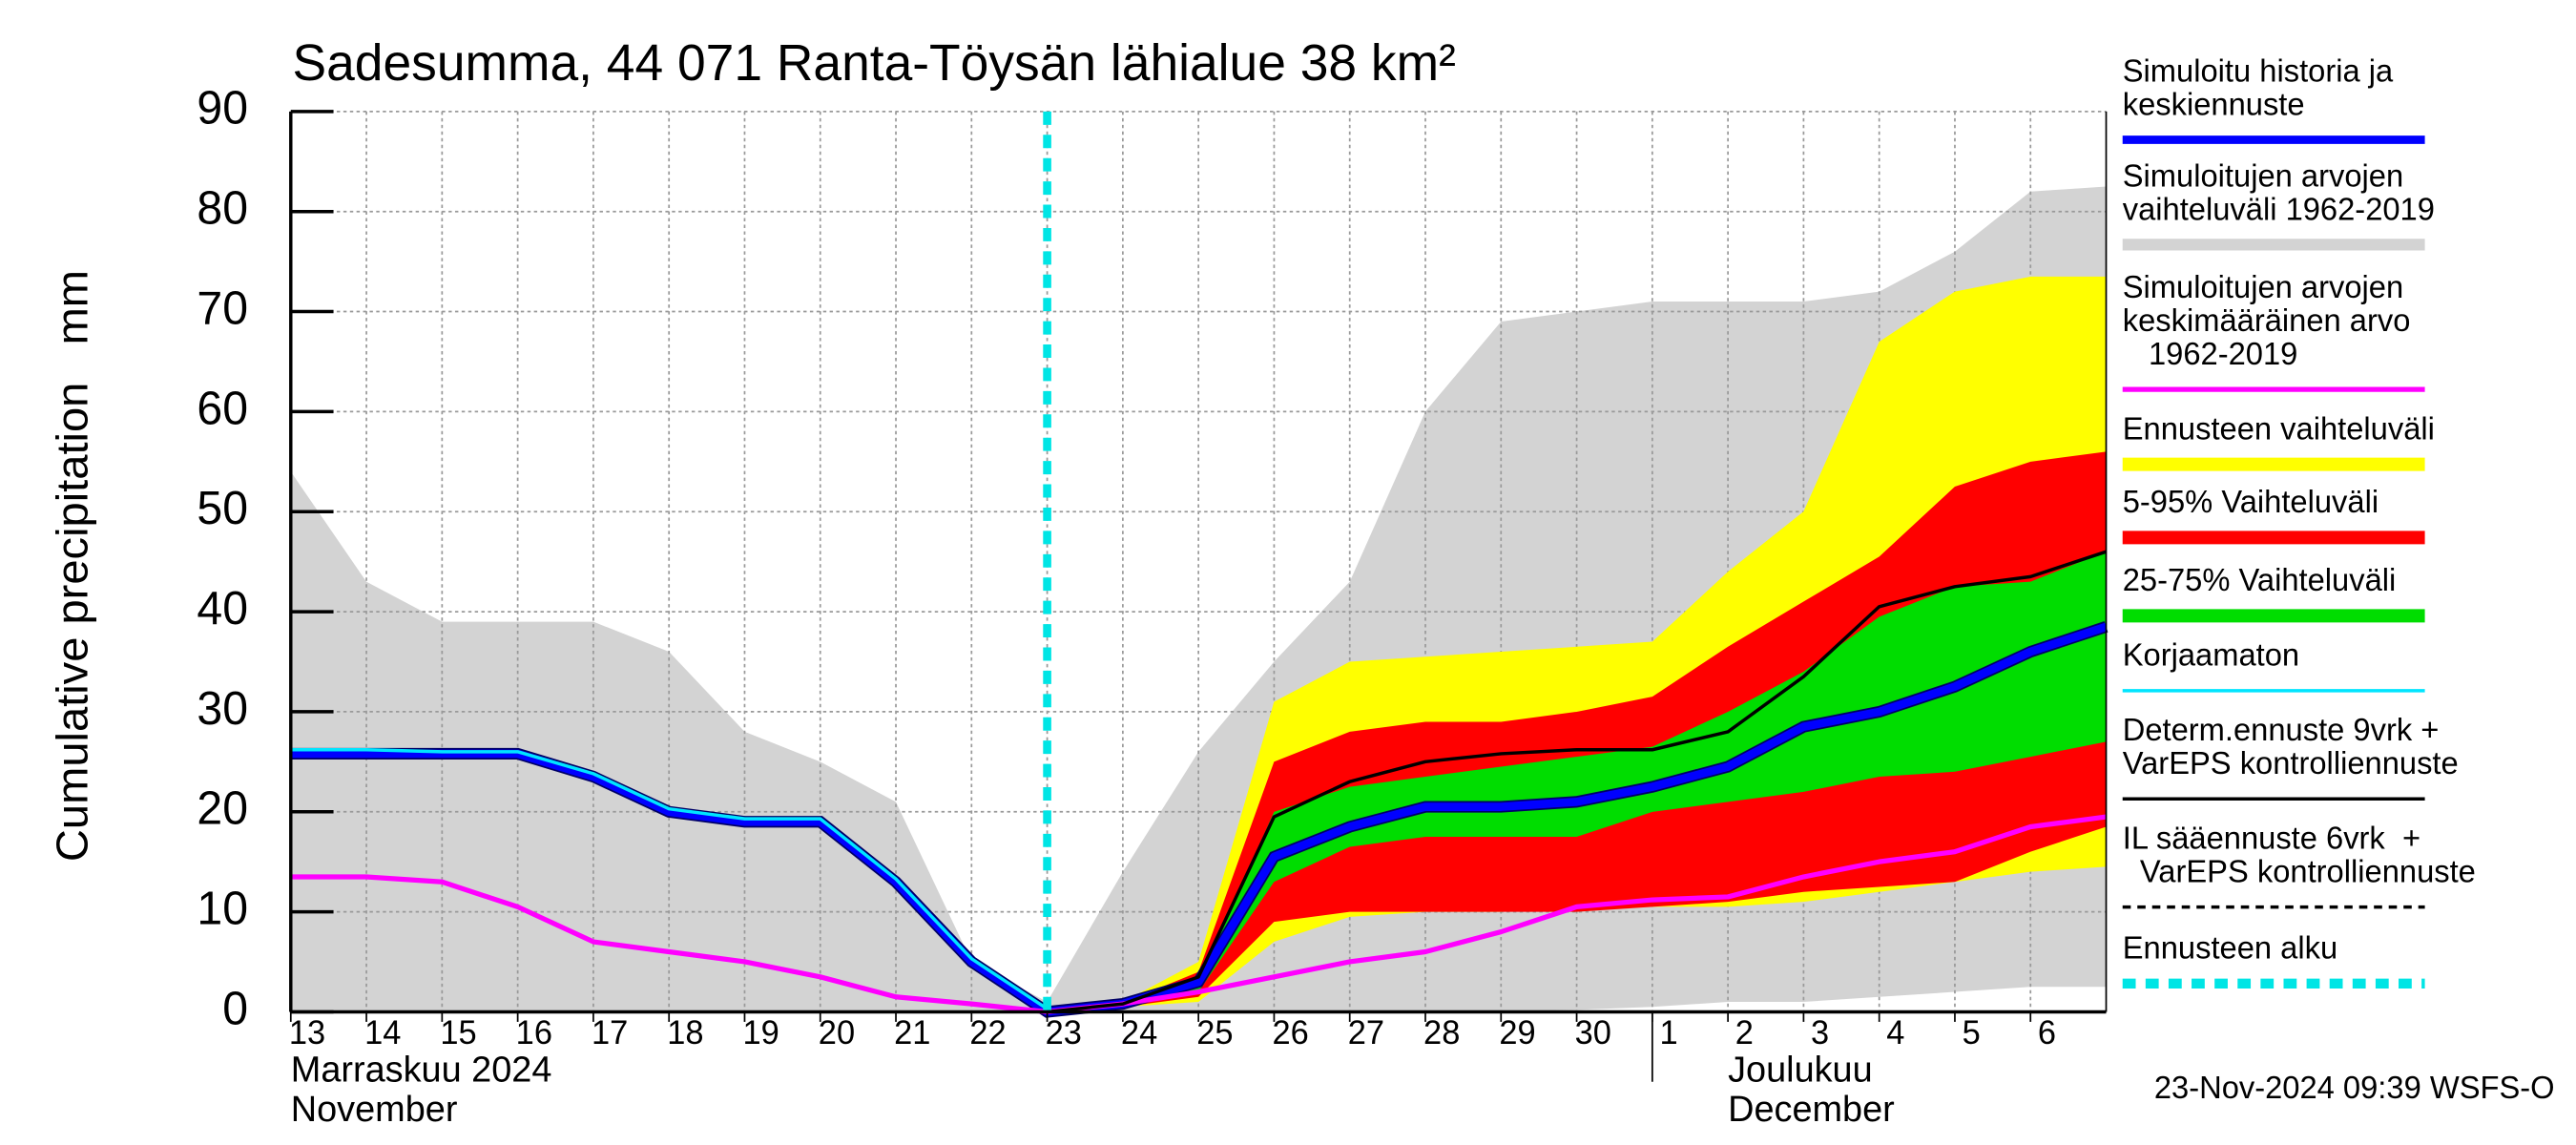 The image size is (2576, 1145). I want to click on legend-label: Determ.ennuste 9vrk +, so click(2281, 730).